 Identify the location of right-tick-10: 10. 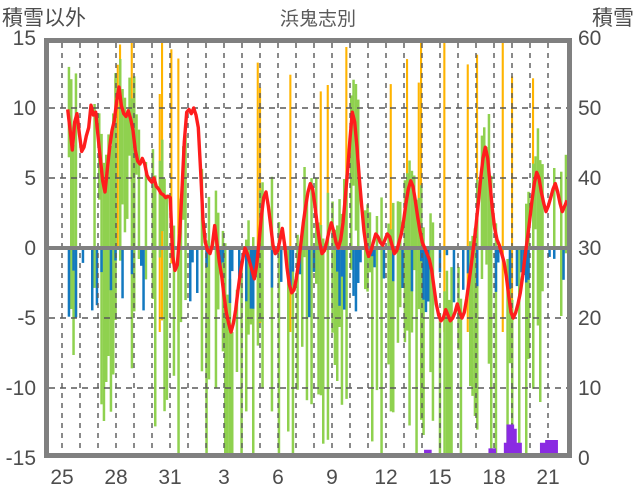
(590, 388).